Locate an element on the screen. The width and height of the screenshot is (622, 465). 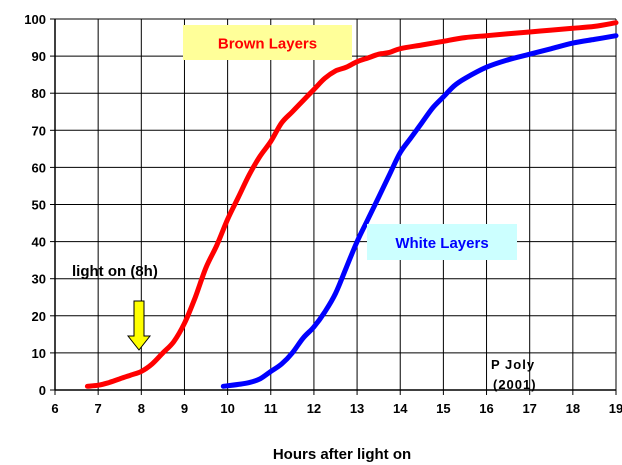
x-tick-label-9: 15 is located at coordinates (443, 408).